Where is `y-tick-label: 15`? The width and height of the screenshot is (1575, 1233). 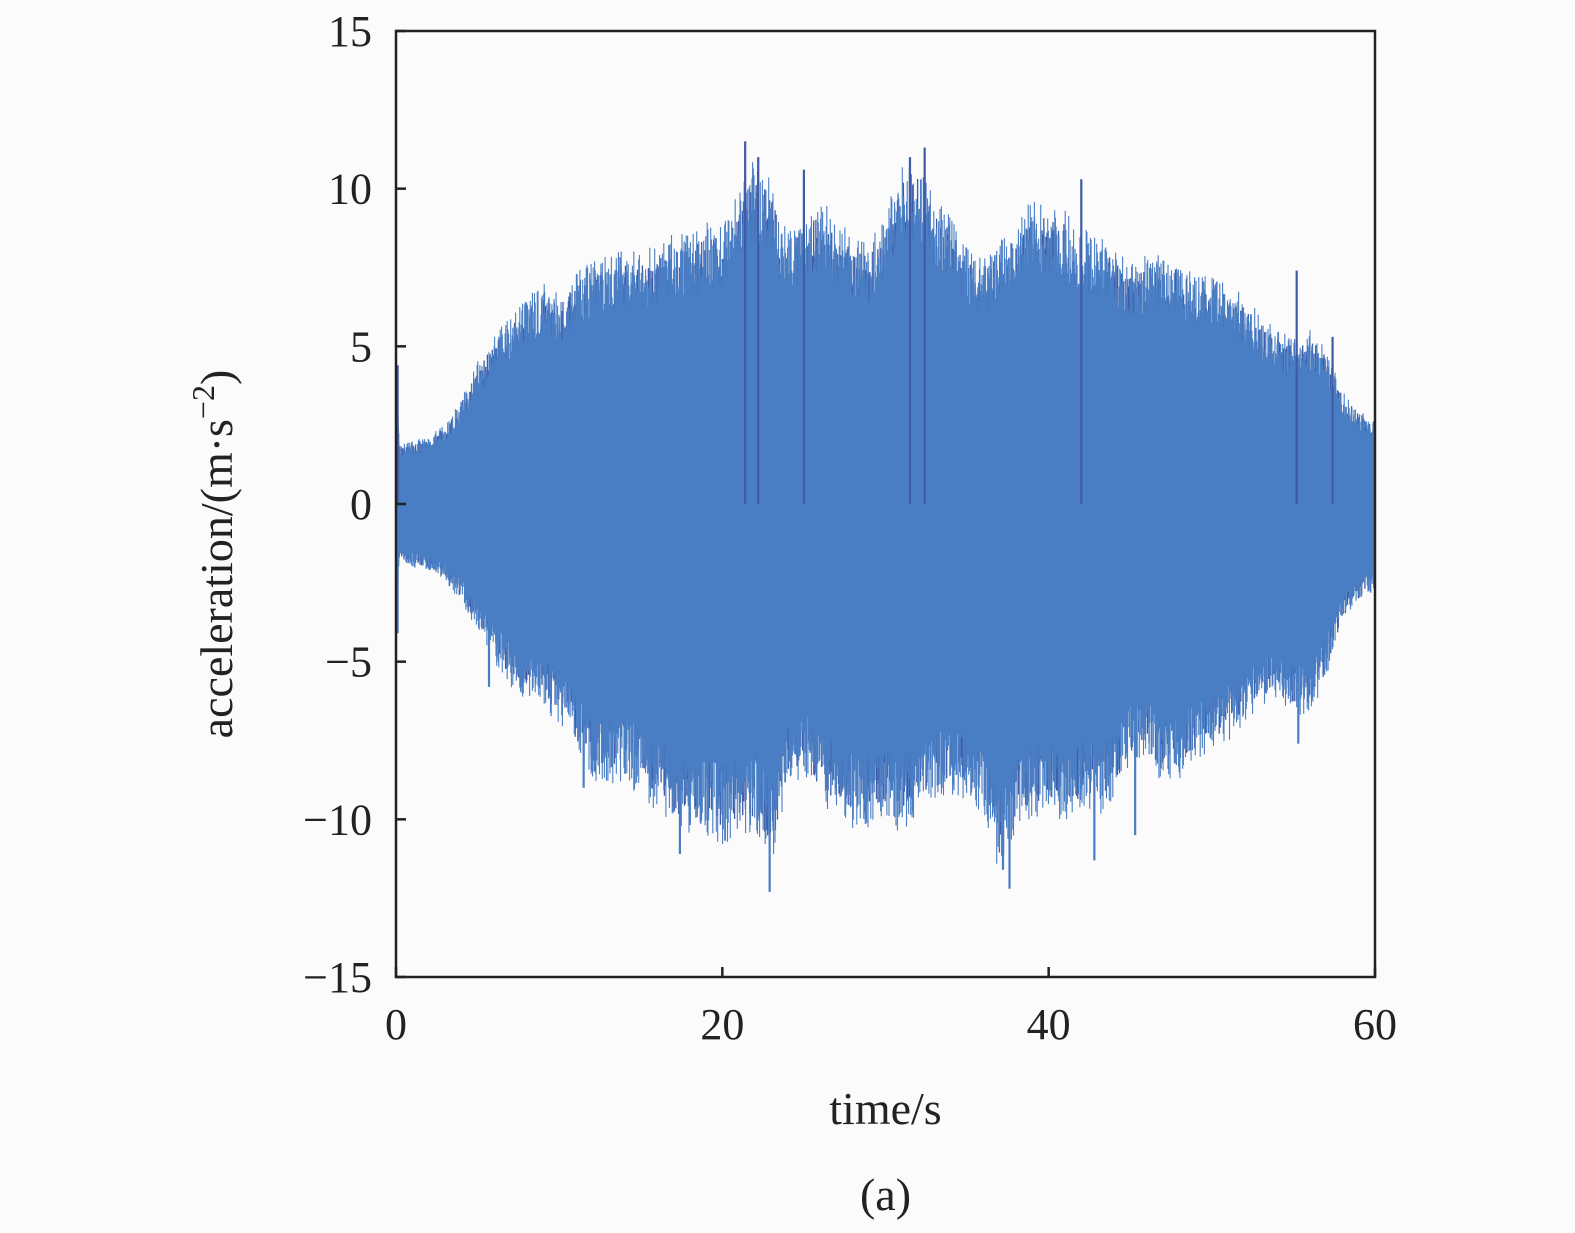
y-tick-label: 15 is located at coordinates (350, 31).